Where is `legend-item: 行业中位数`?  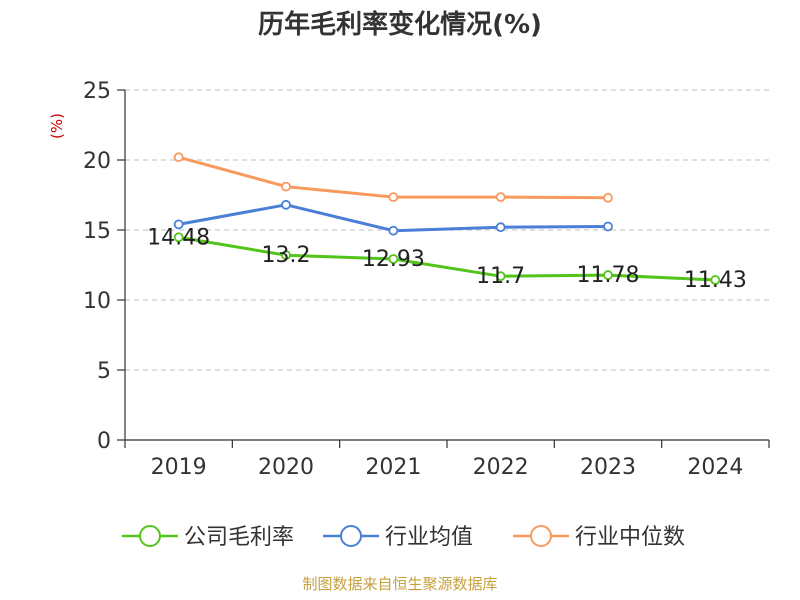 legend-item: 行业中位数 is located at coordinates (599, 537).